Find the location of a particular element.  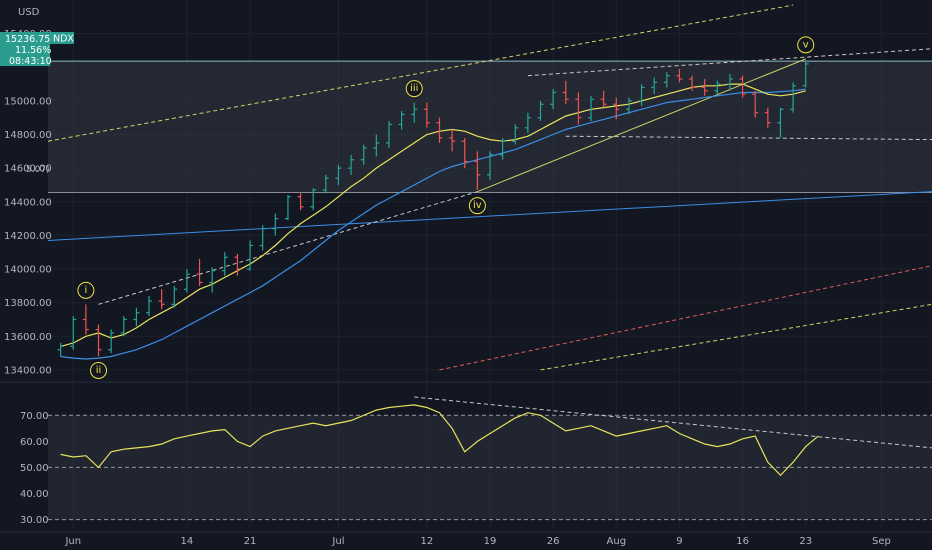

date-tick-label: 23 is located at coordinates (805, 541).